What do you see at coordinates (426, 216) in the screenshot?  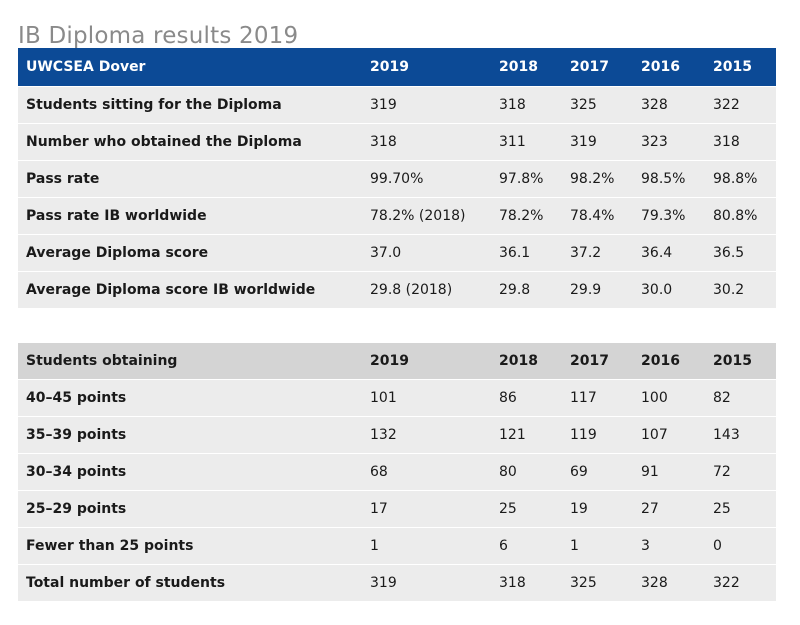 I see `table-cell: 78.2% (2018)` at bounding box center [426, 216].